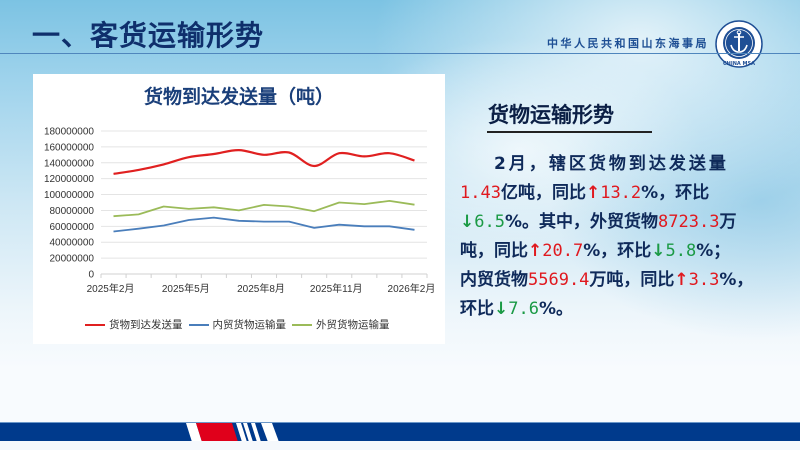 The image size is (800, 450). I want to click on stat-value: 8723.3, so click(689, 222).